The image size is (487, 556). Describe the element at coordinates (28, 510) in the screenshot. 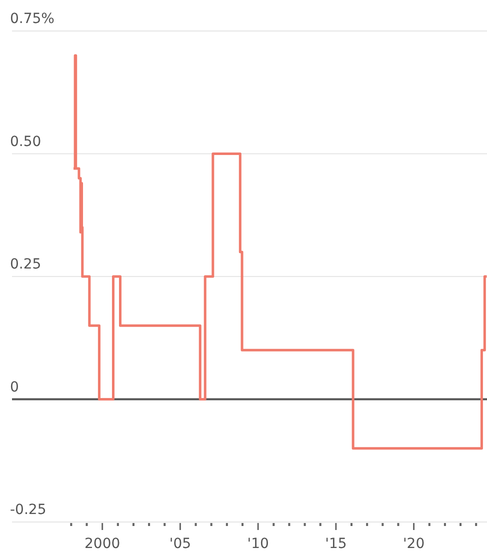

I see `y-tick-label: -0.25` at that location.